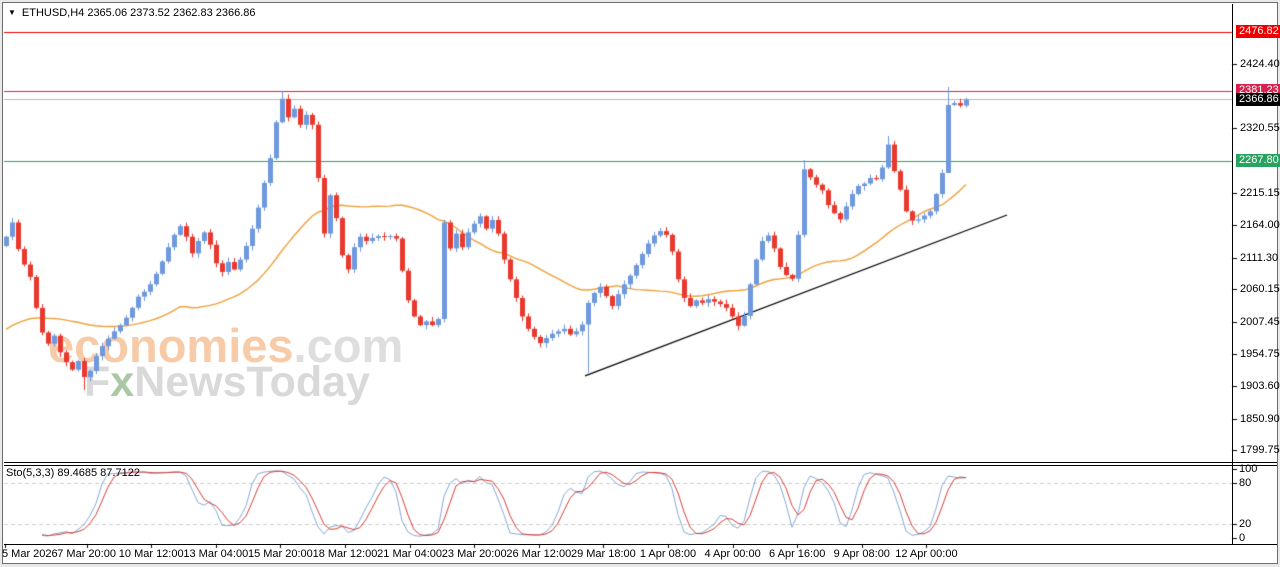  Describe the element at coordinates (86, 554) in the screenshot. I see `date-tick-label: 7 Mar 20:00` at that location.